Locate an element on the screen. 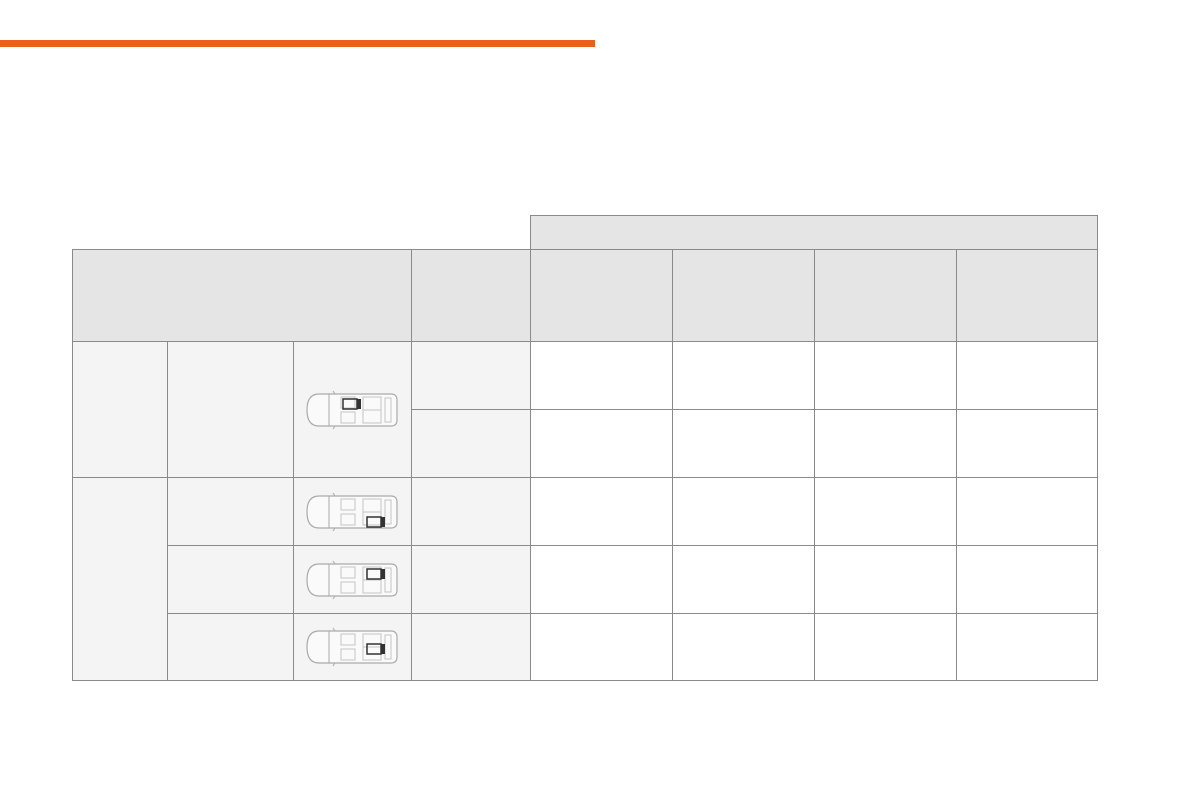  car-top-view-front-passenger-seat-icon is located at coordinates (351, 409).